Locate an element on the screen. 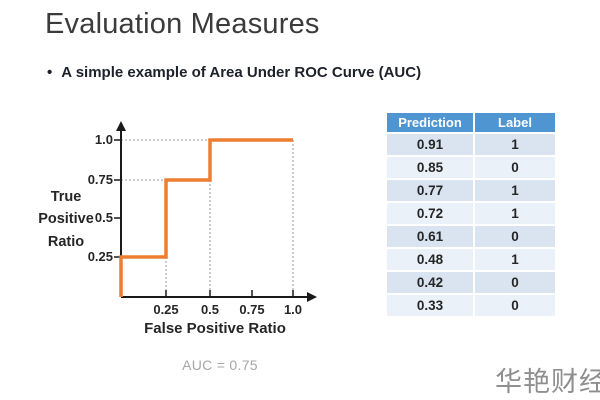 The image size is (600, 400). roc-curve is located at coordinates (206, 217).